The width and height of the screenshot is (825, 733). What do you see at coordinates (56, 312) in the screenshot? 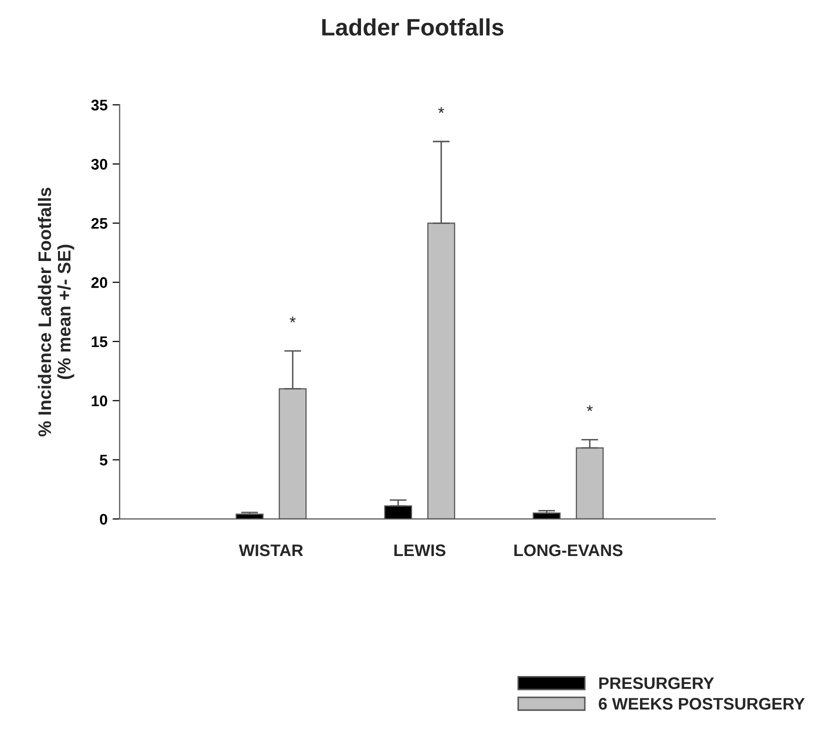
I see `y-axis-title: % Incidence Ladder Footfalls (% mean +/- SE)` at bounding box center [56, 312].